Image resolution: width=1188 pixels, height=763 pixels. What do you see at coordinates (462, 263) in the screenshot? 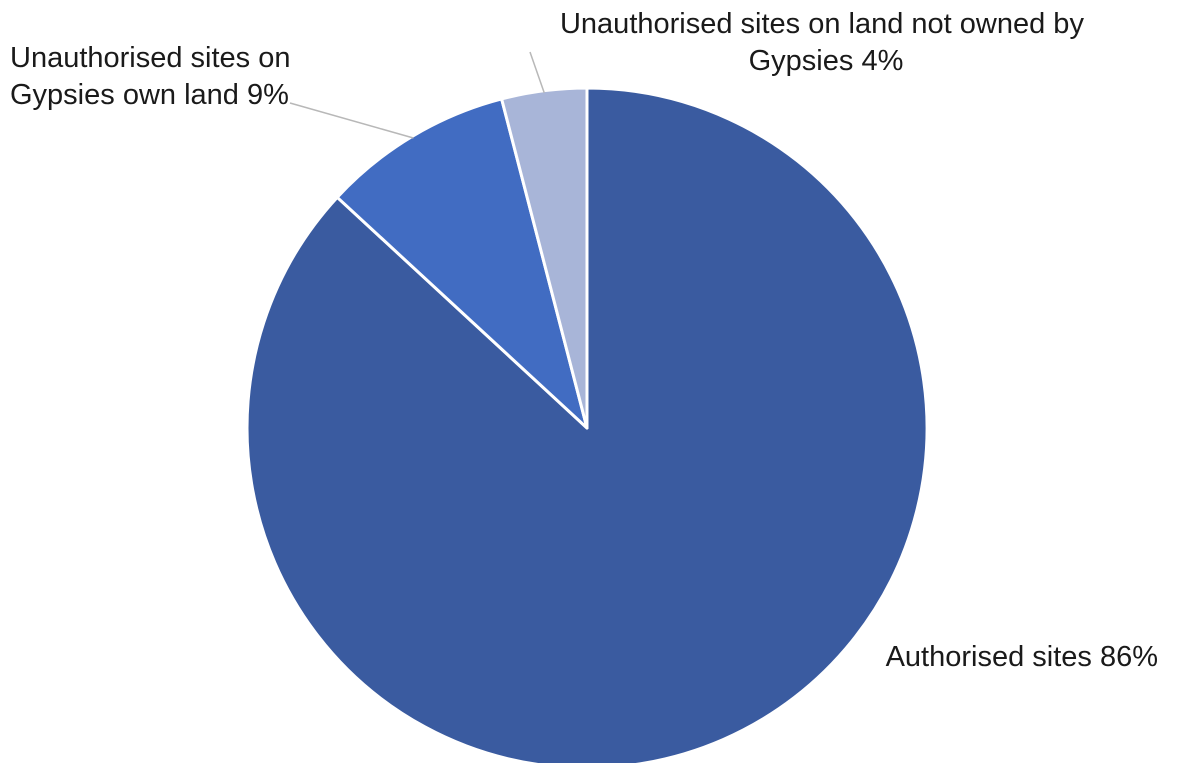
I see `pie-slice-unauthorised-own-land` at bounding box center [462, 263].